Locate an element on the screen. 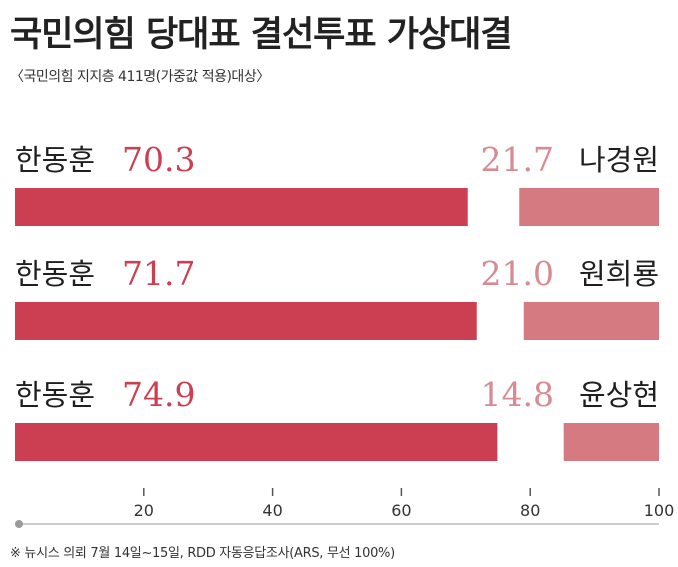 The width and height of the screenshot is (678, 567). left-value-label: 74.9 is located at coordinates (158, 394).